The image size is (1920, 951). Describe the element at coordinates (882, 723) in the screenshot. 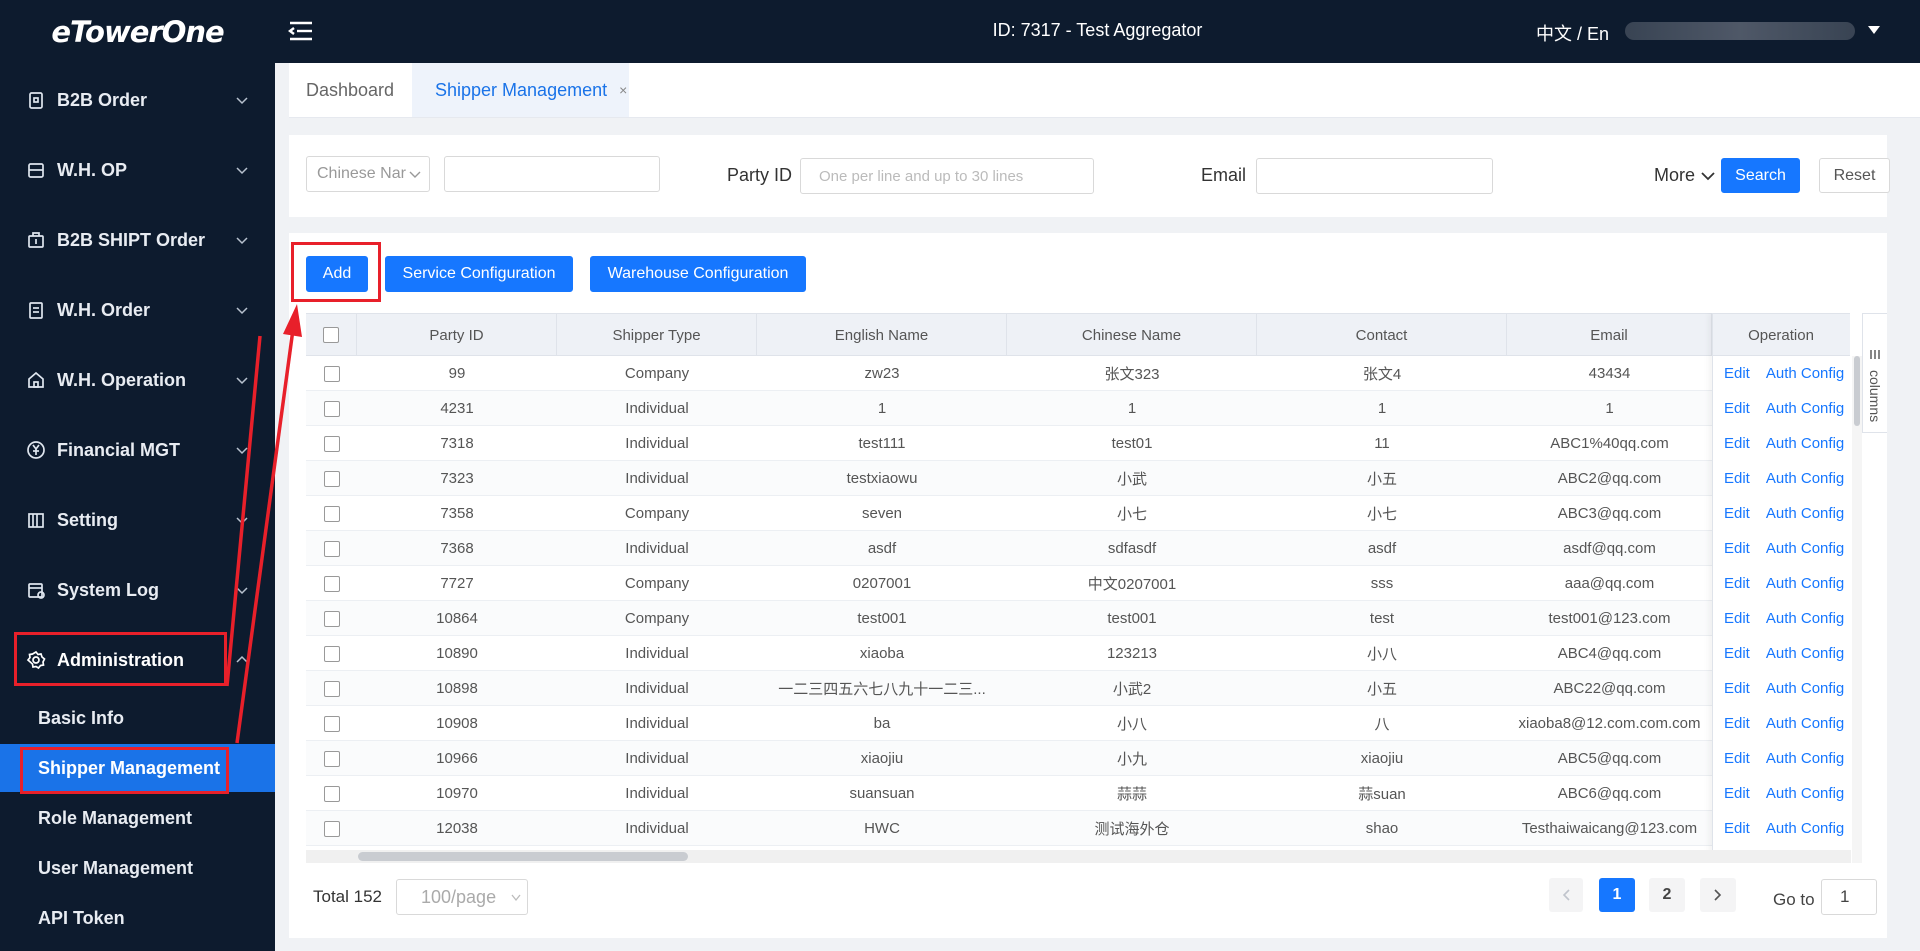

I see `english-name-cell: ba` at that location.